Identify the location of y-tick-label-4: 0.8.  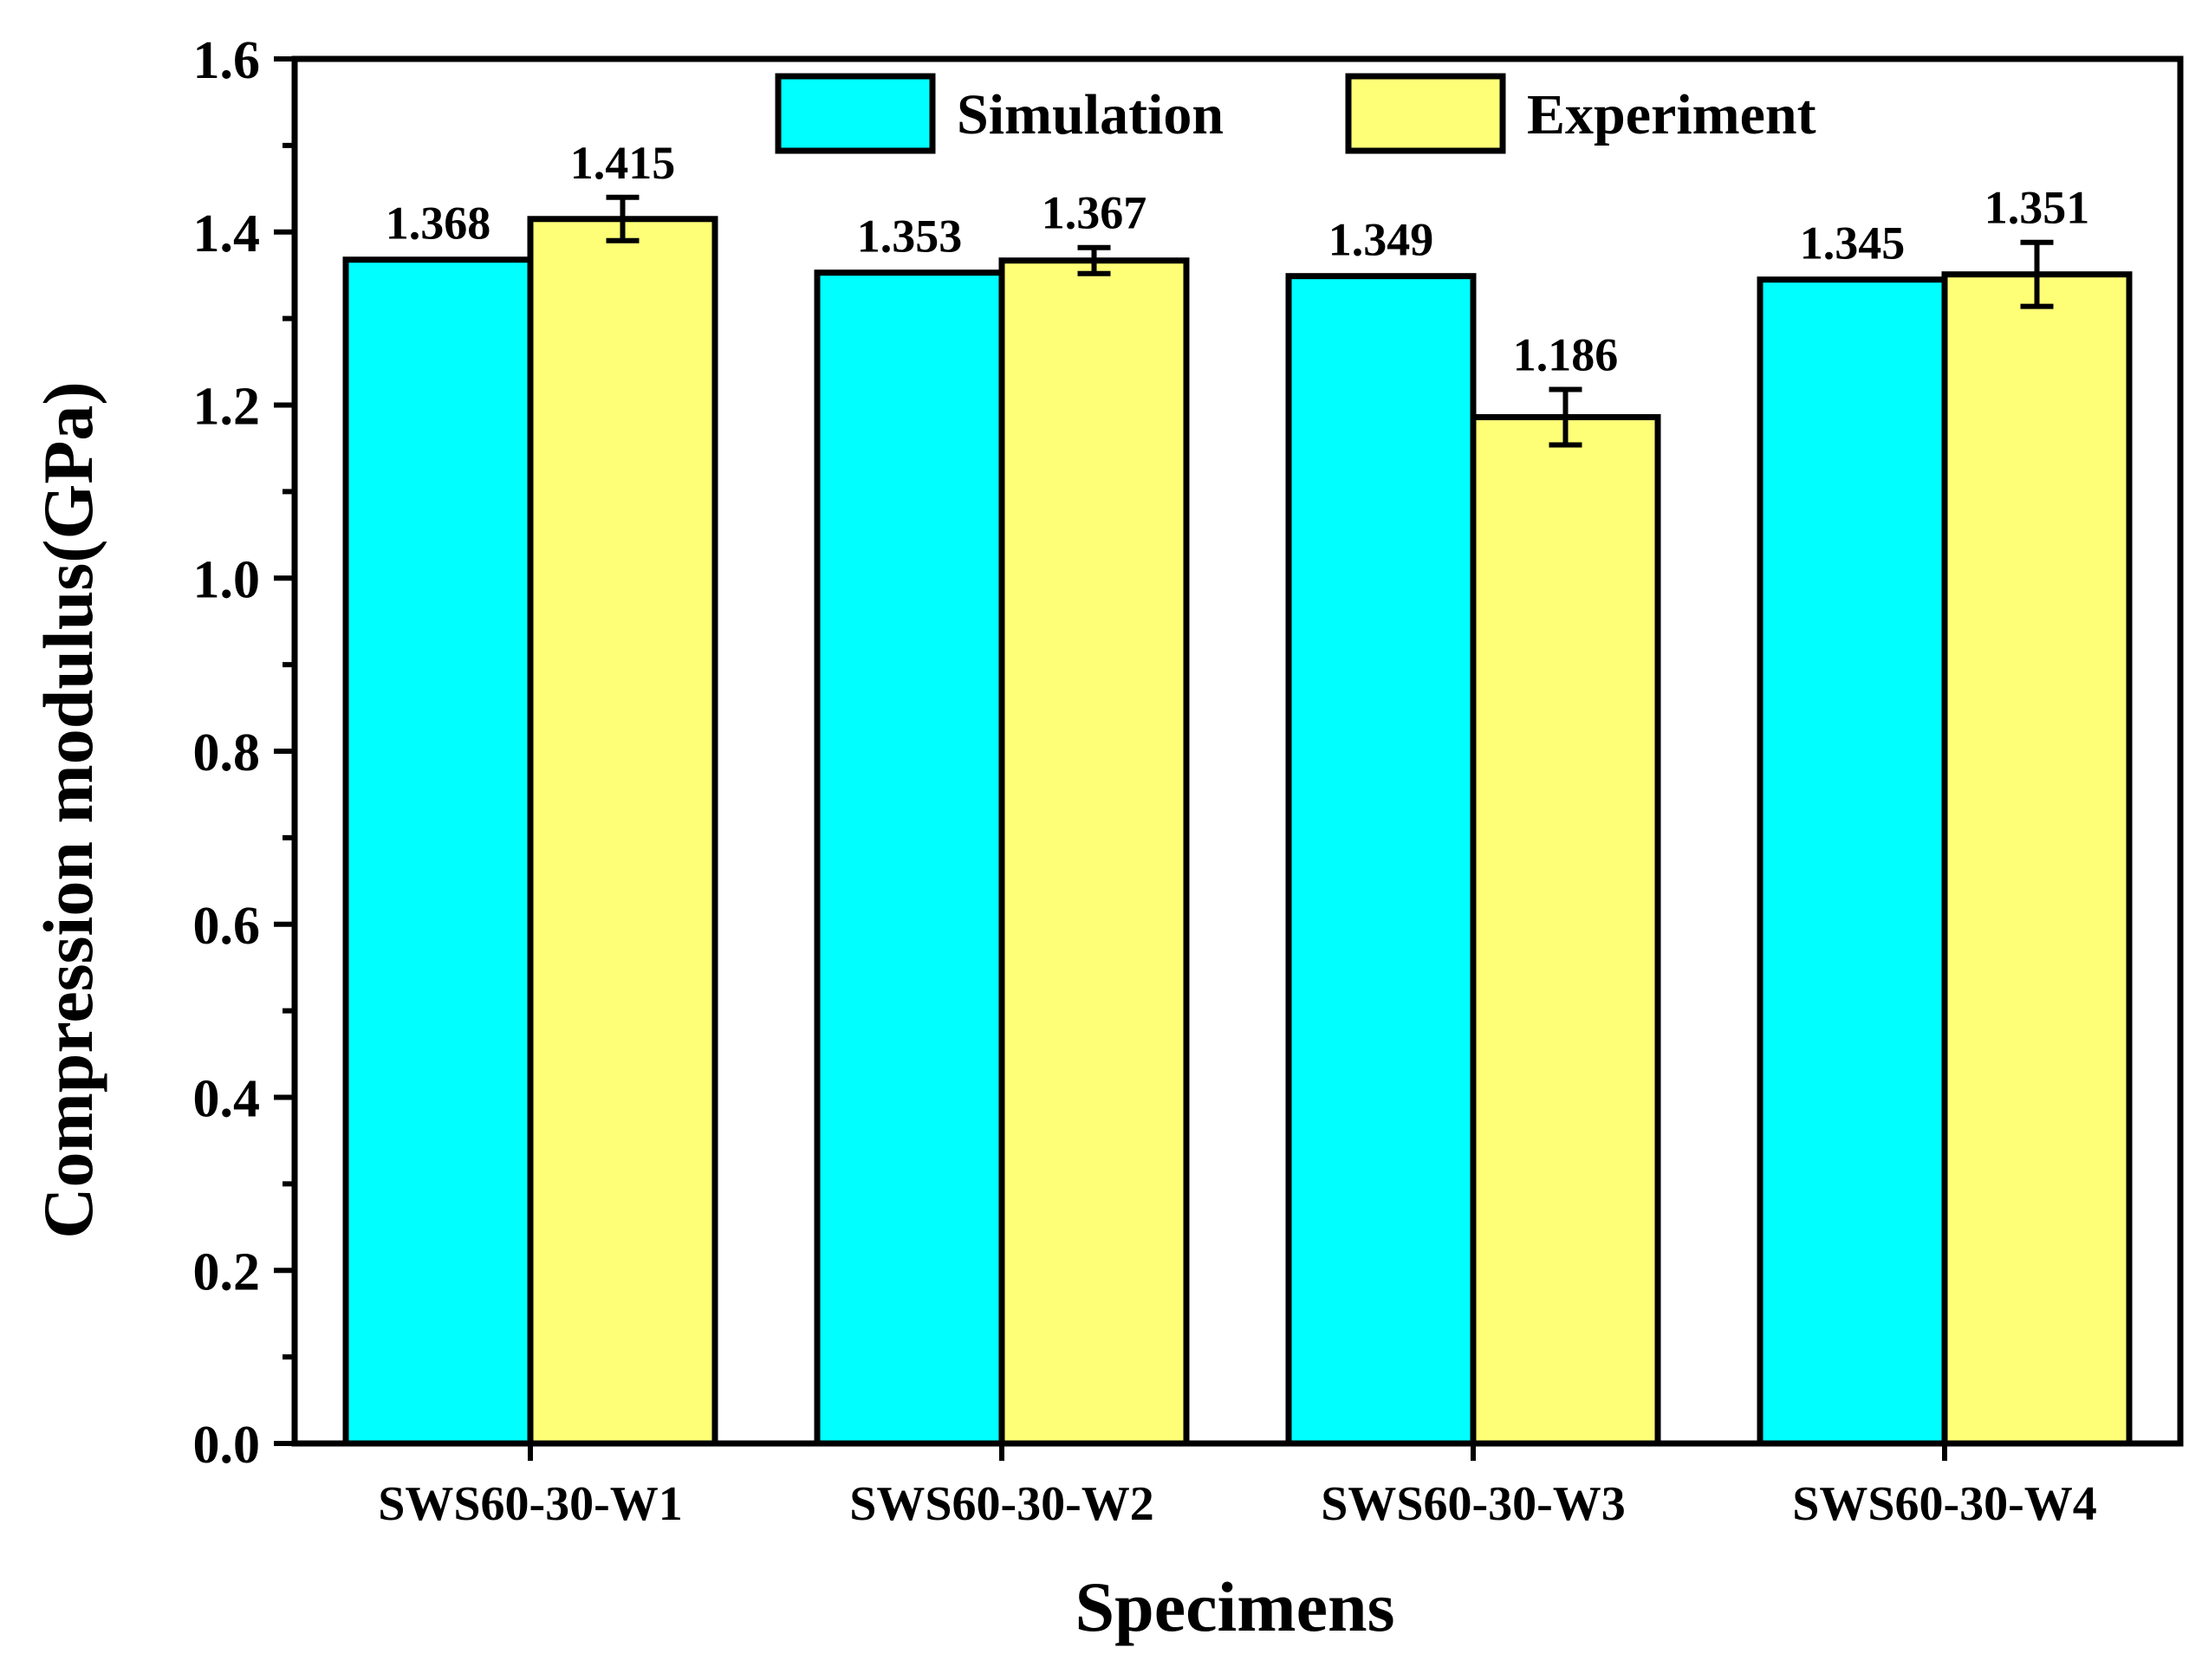
(227, 752).